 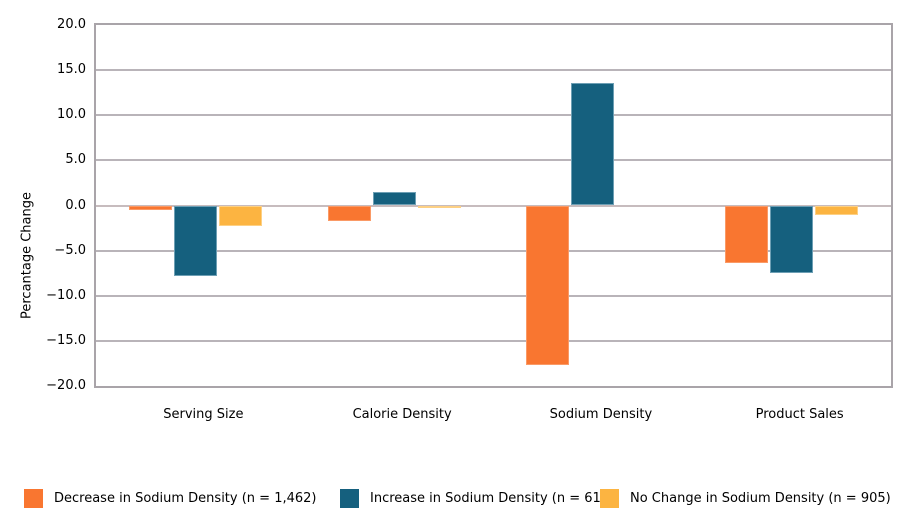 What do you see at coordinates (349, 498) in the screenshot?
I see `legend-swatch-increase` at bounding box center [349, 498].